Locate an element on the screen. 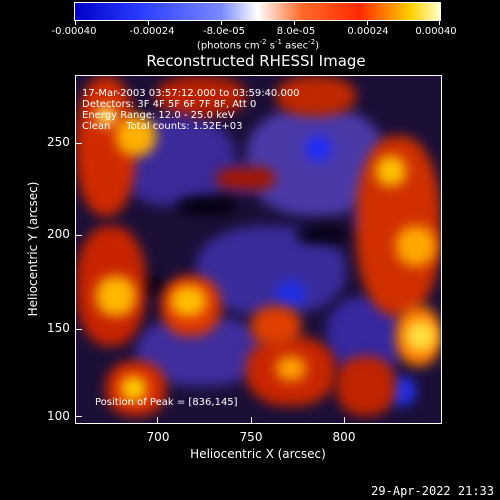 The image size is (500, 500). colorbar-label: -0.00040 is located at coordinates (74, 31).